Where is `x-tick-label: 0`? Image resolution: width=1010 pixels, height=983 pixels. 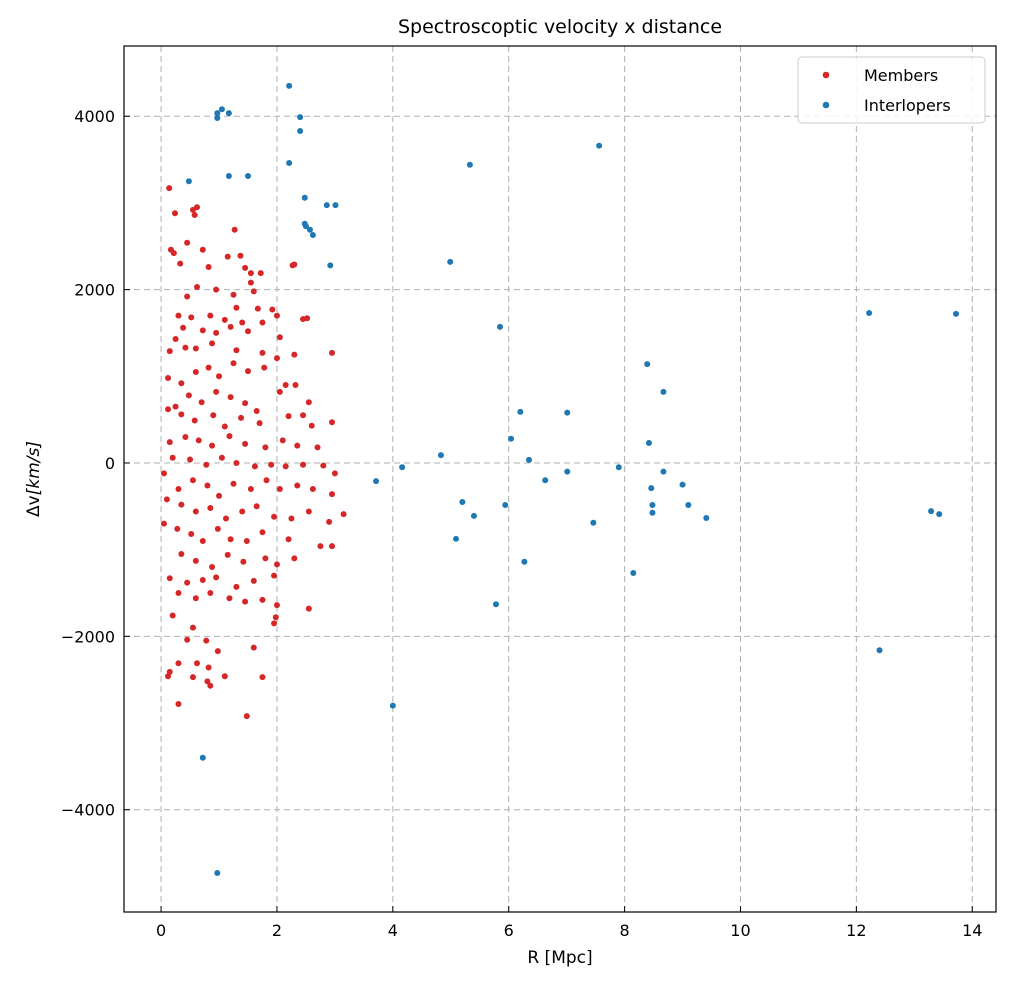
x-tick-label: 0 is located at coordinates (161, 930).